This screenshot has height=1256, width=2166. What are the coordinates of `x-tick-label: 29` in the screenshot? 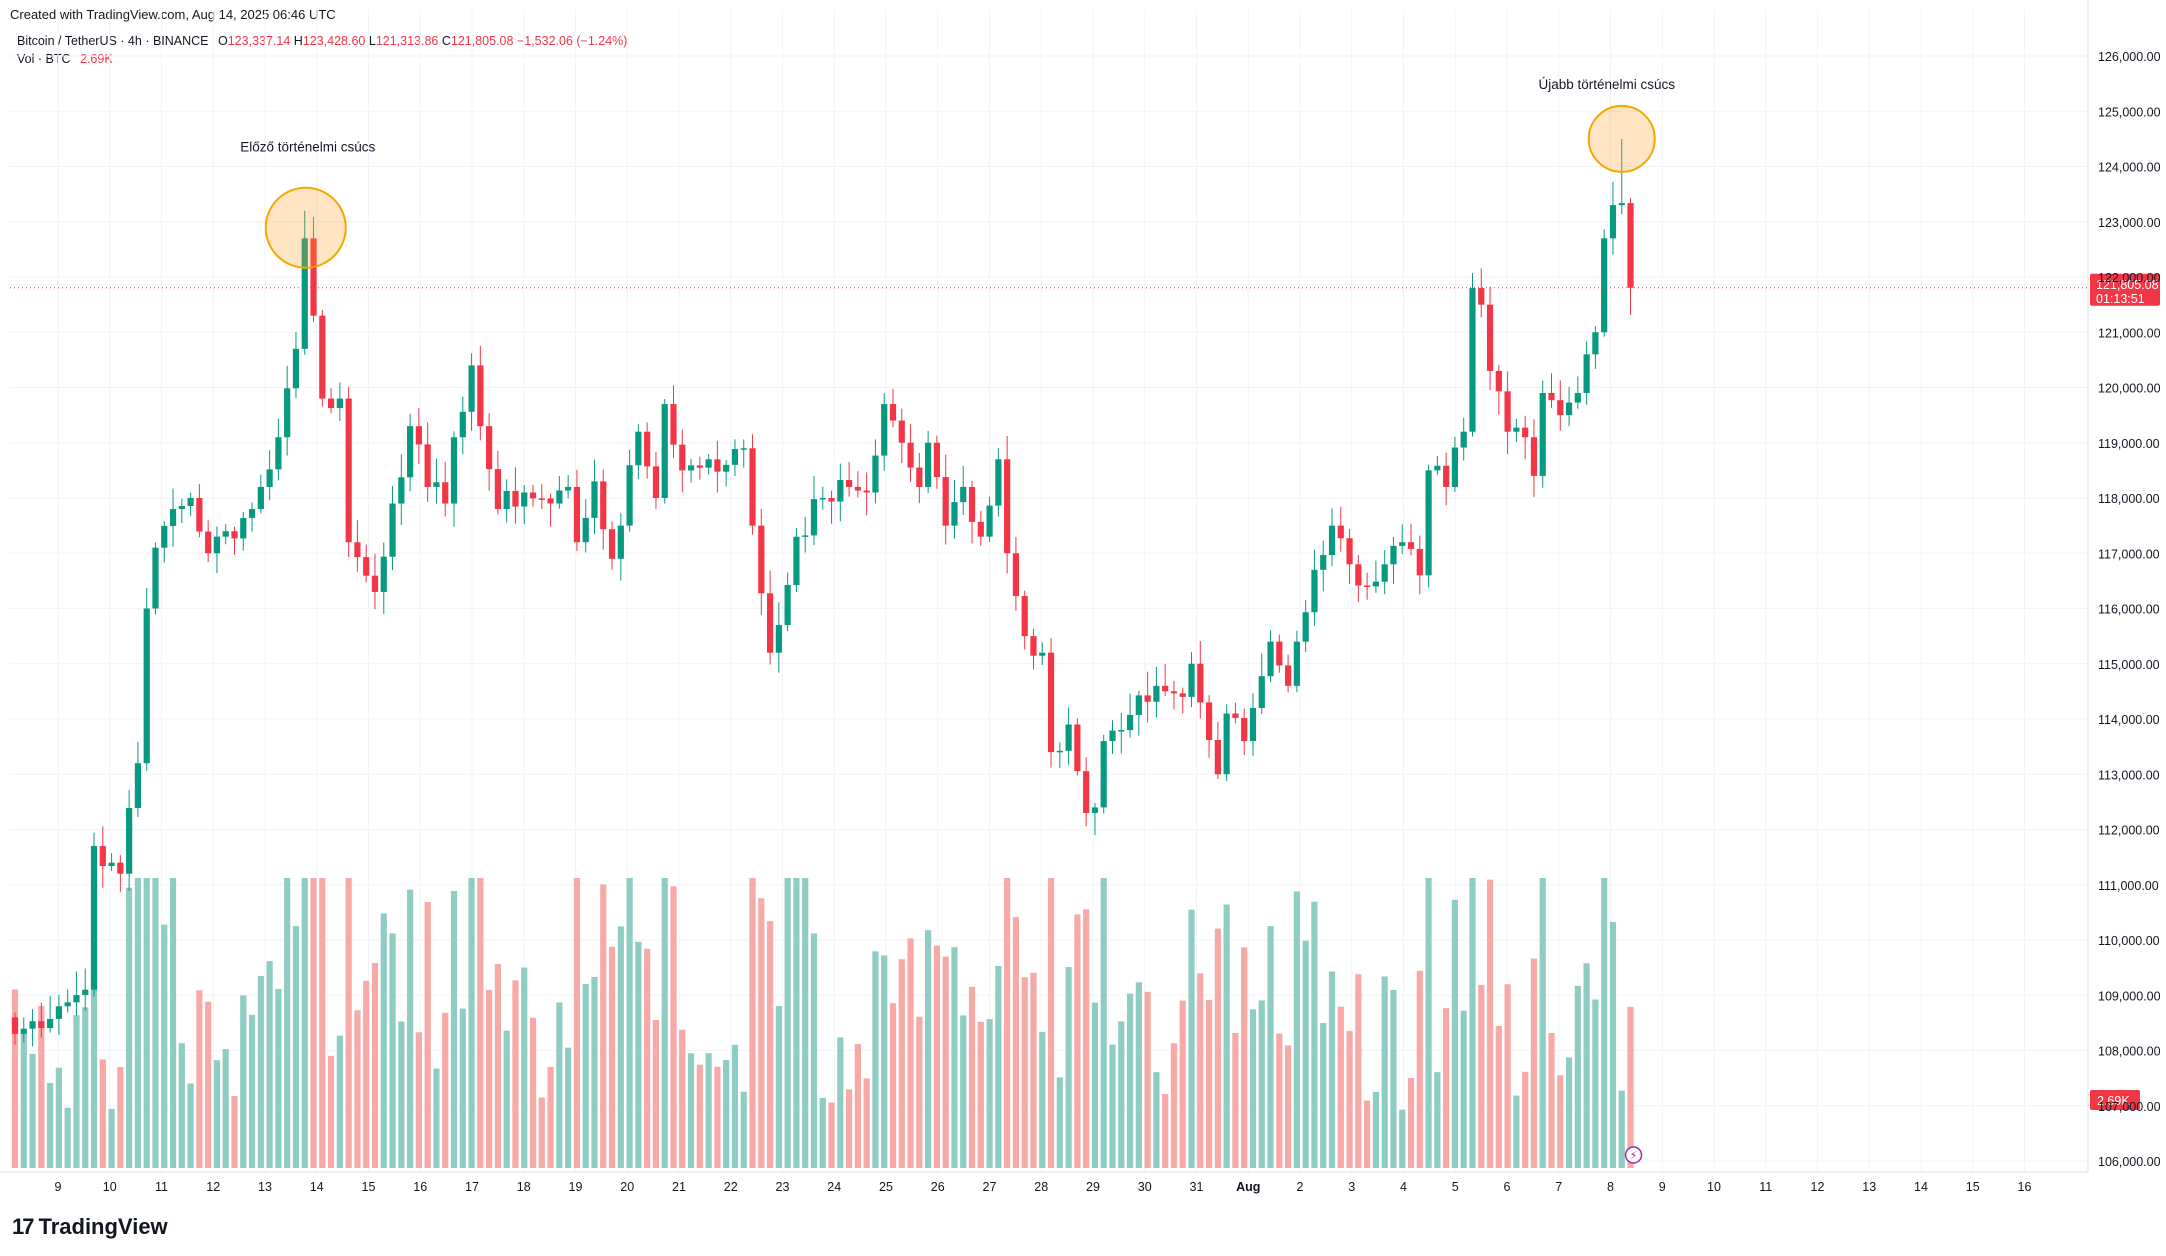 It's located at (1093, 1187).